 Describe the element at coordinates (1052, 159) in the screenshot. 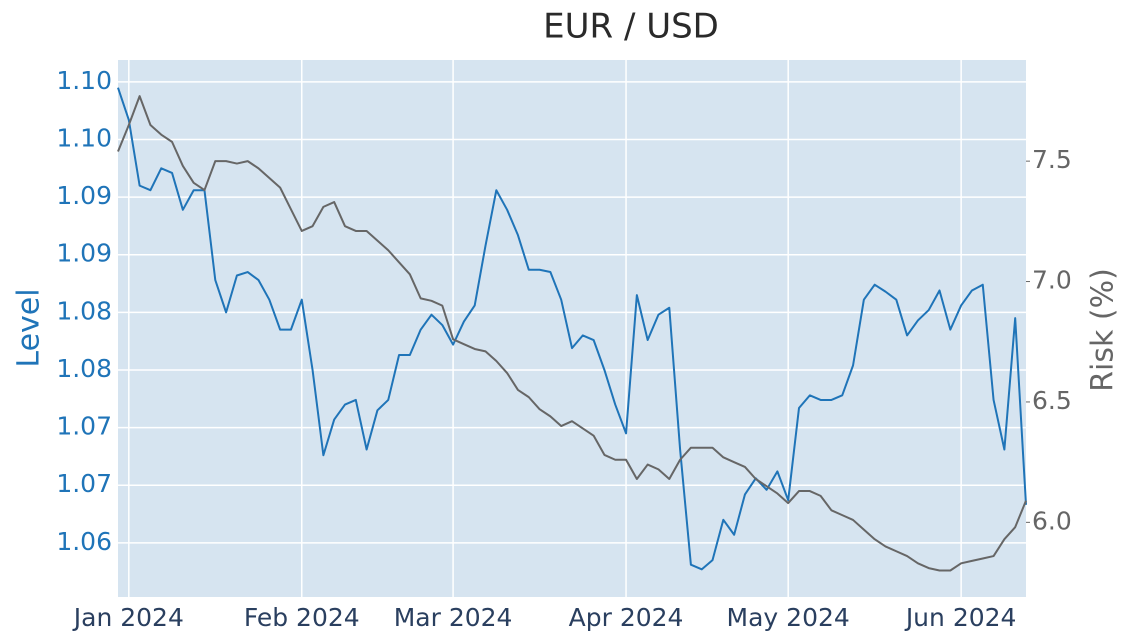

I see `y2-tick-label: 7.5` at that location.